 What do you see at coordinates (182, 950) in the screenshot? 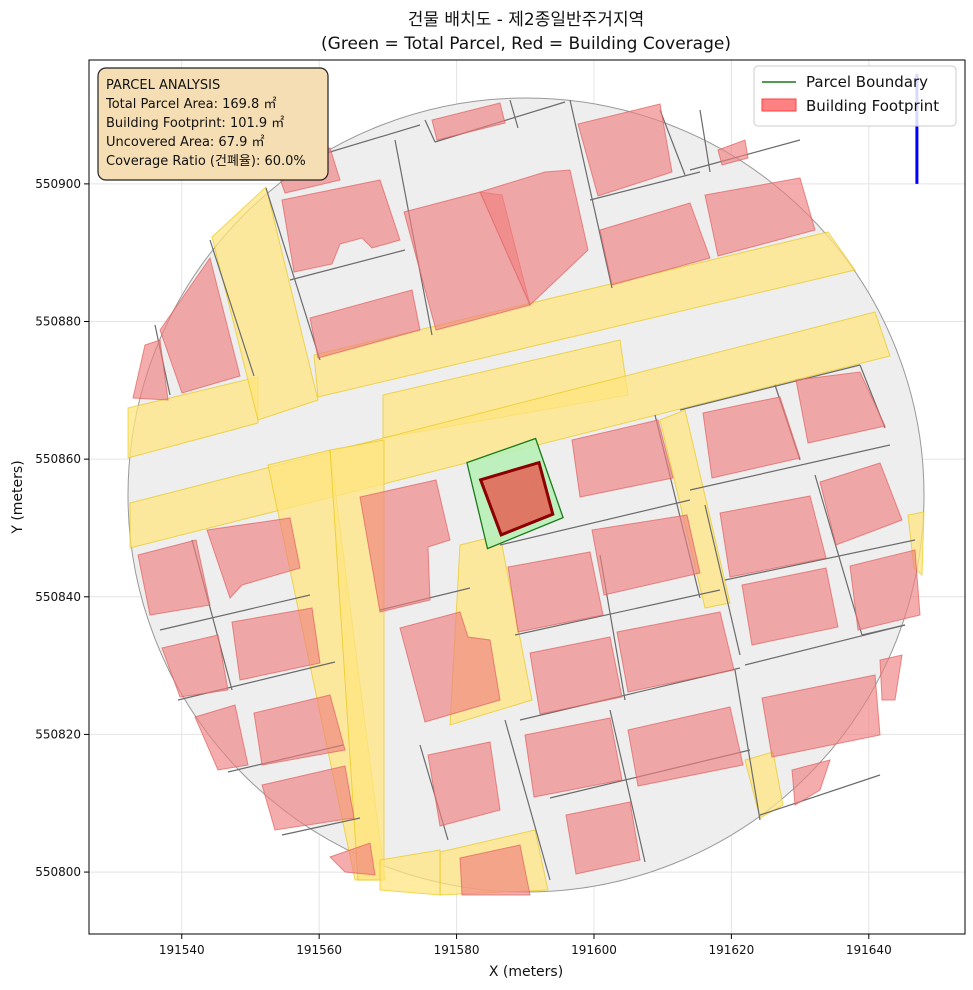
I see `x-tick-label: 191540` at bounding box center [182, 950].